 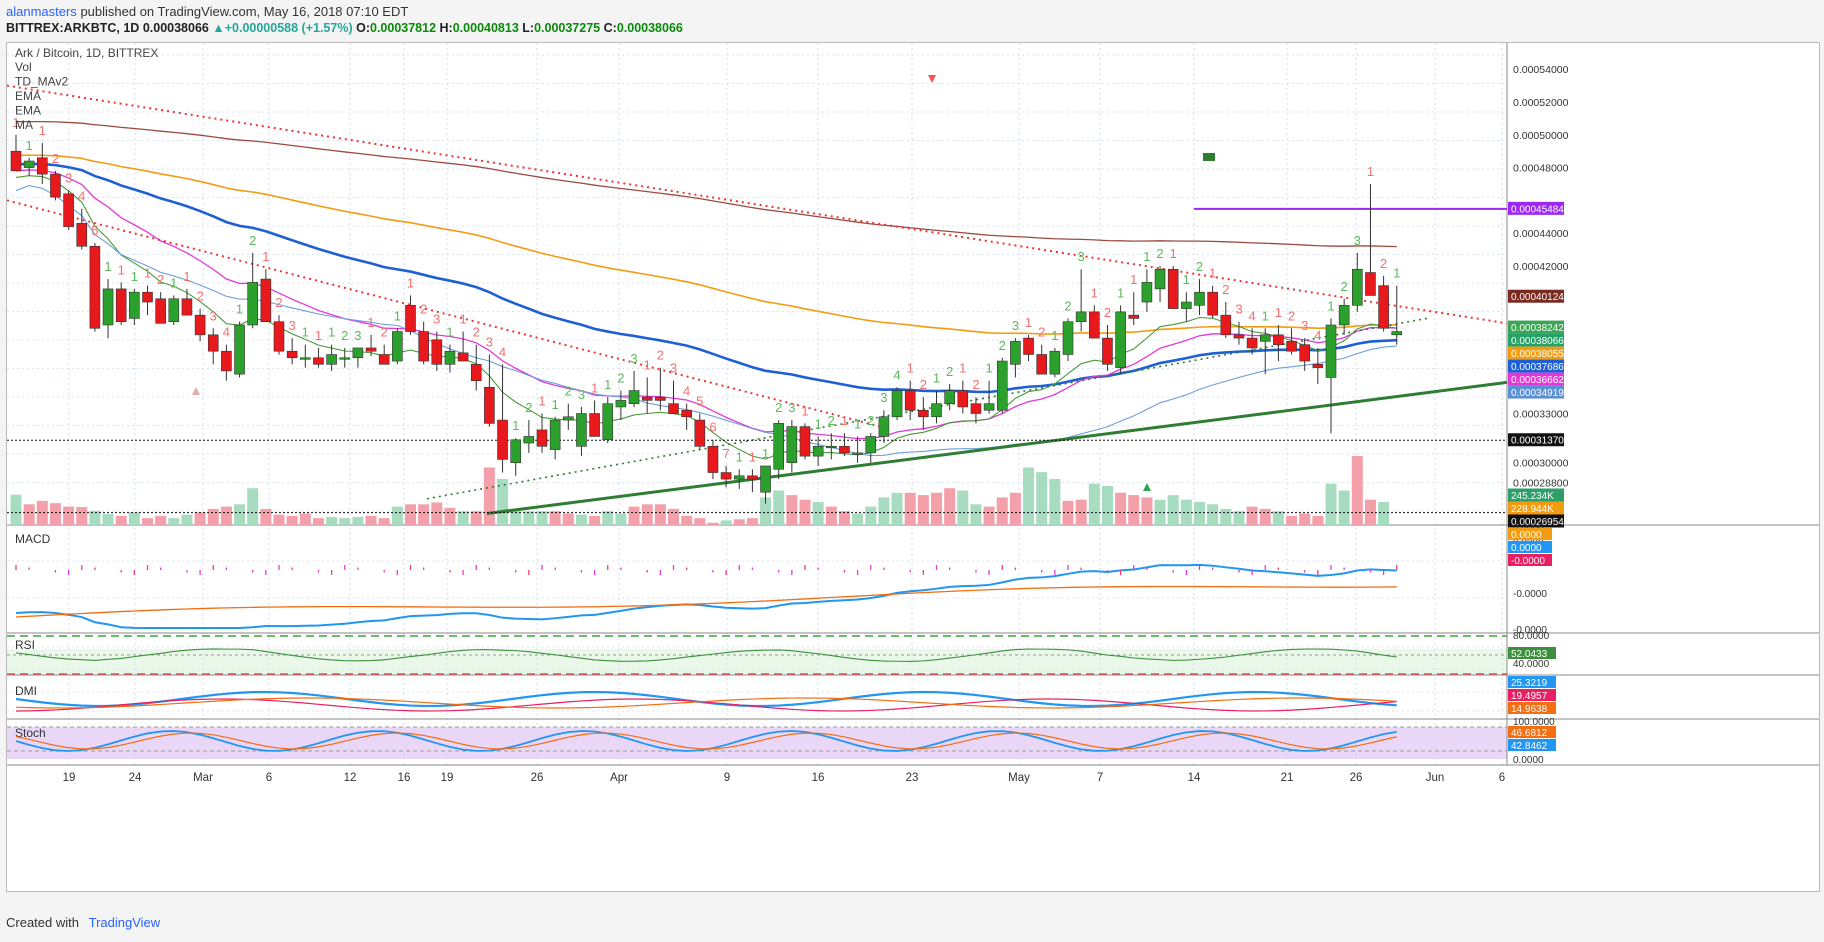 What do you see at coordinates (932, 79) in the screenshot?
I see `sell-arrow-marker` at bounding box center [932, 79].